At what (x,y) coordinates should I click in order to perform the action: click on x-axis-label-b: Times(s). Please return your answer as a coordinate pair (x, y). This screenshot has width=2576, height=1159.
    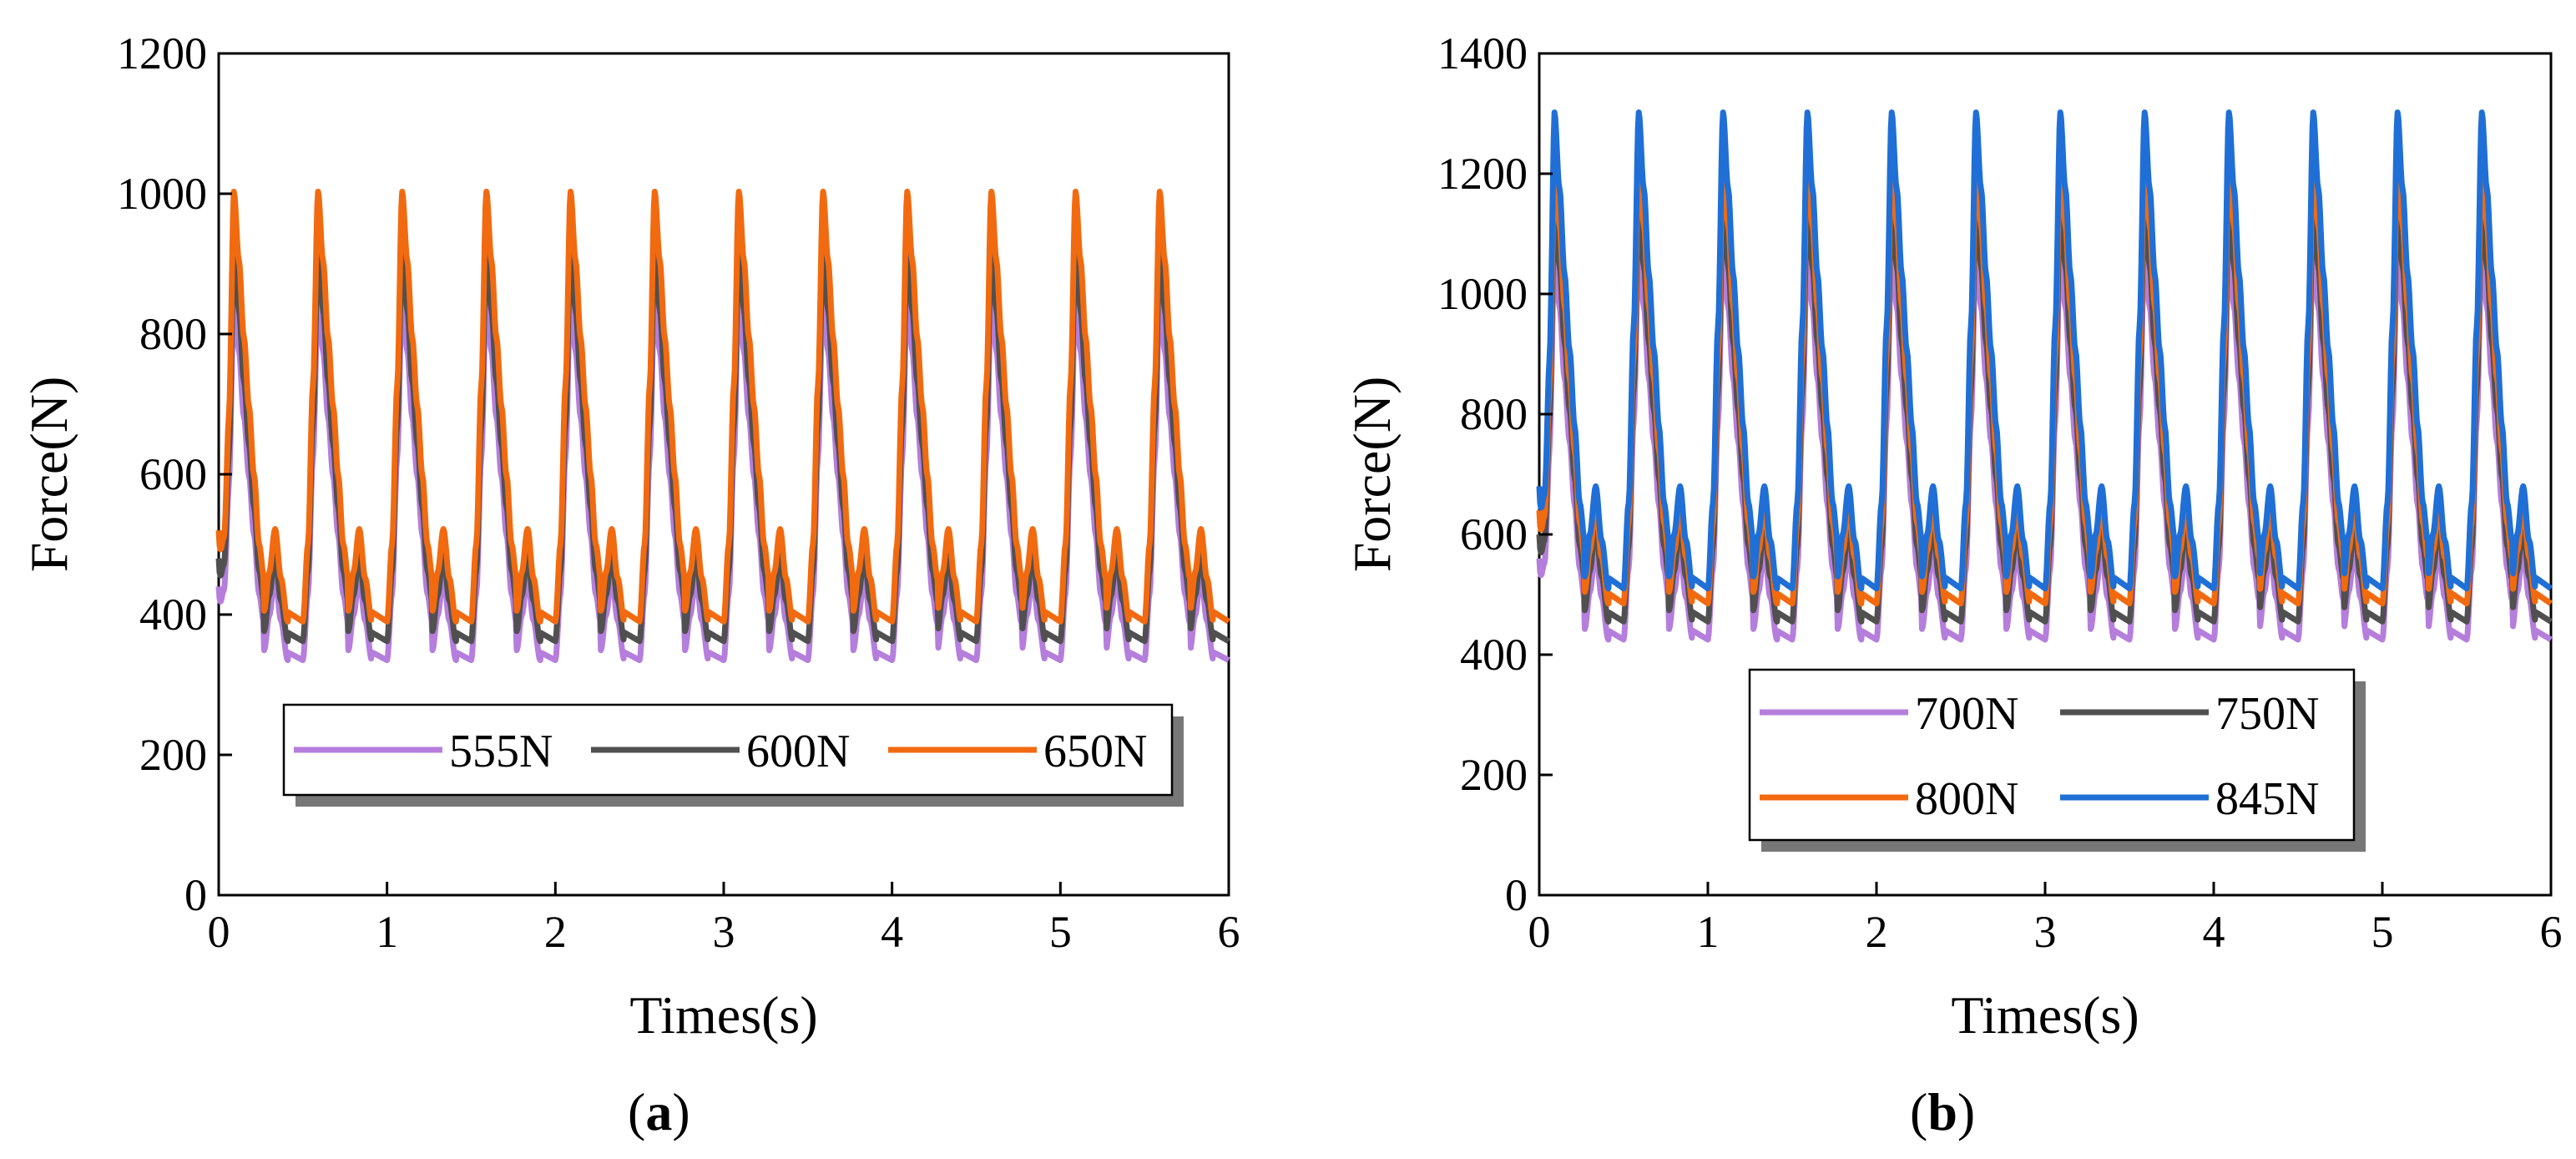
    Looking at the image, I should click on (2045, 1015).